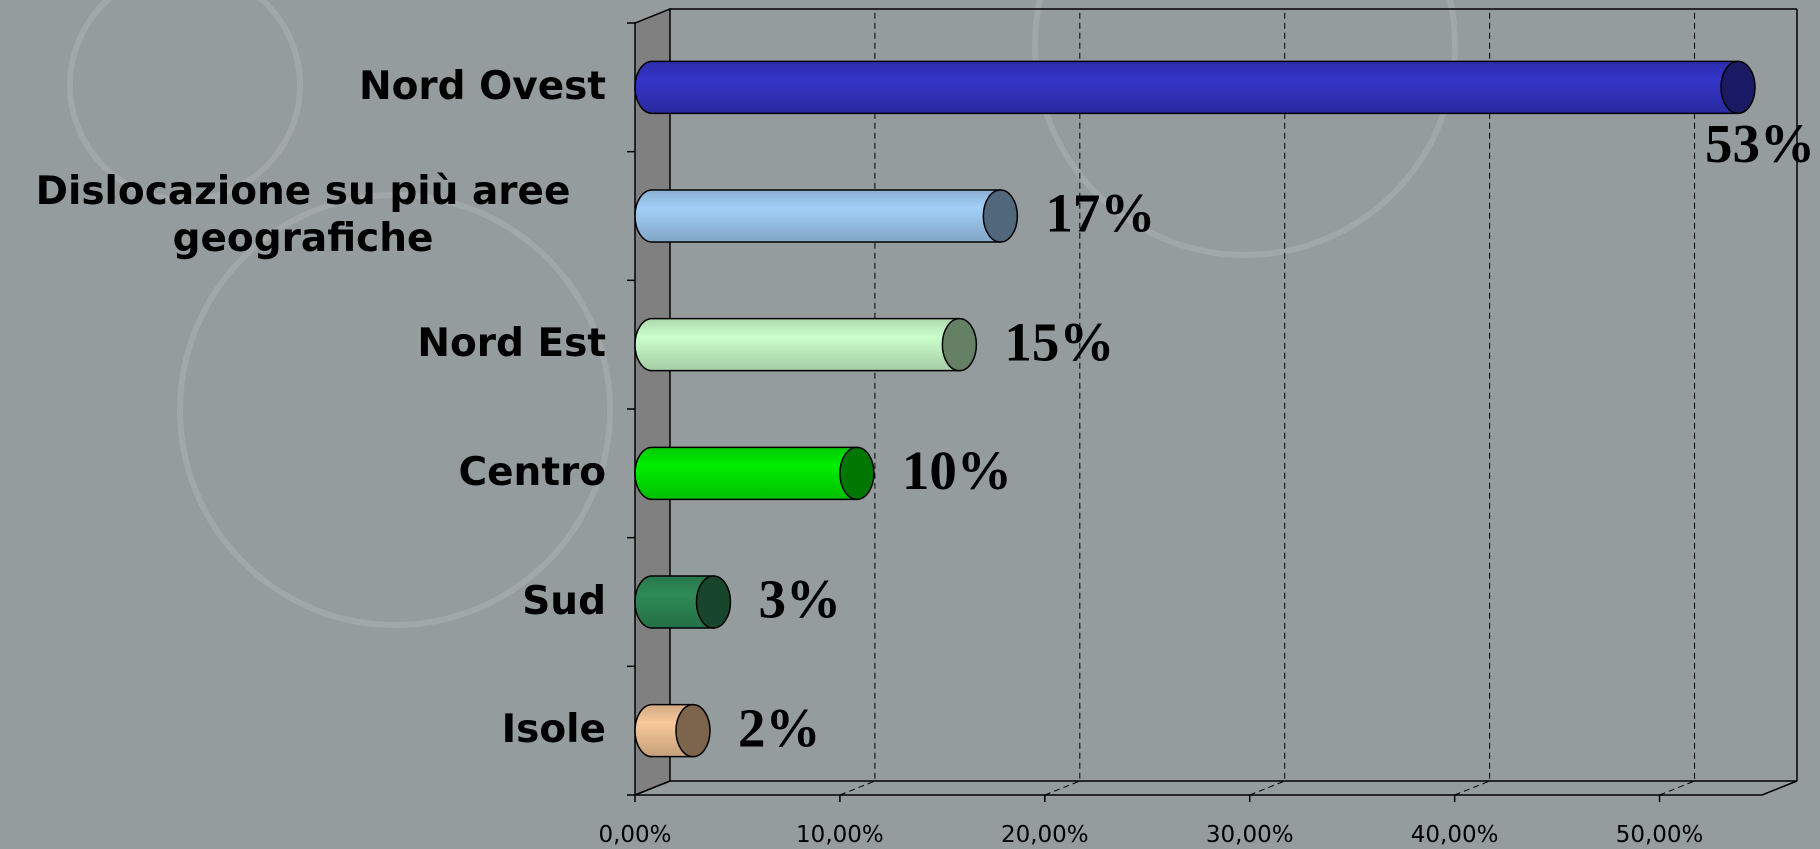 This screenshot has height=849, width=1820. Describe the element at coordinates (303, 344) in the screenshot. I see `category-label: Nord Est` at that location.